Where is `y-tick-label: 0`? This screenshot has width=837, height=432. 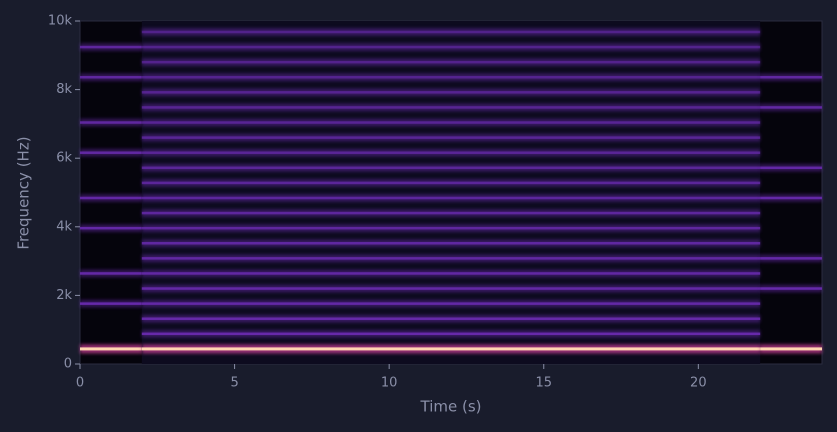
y-tick-label: 0 is located at coordinates (68, 364).